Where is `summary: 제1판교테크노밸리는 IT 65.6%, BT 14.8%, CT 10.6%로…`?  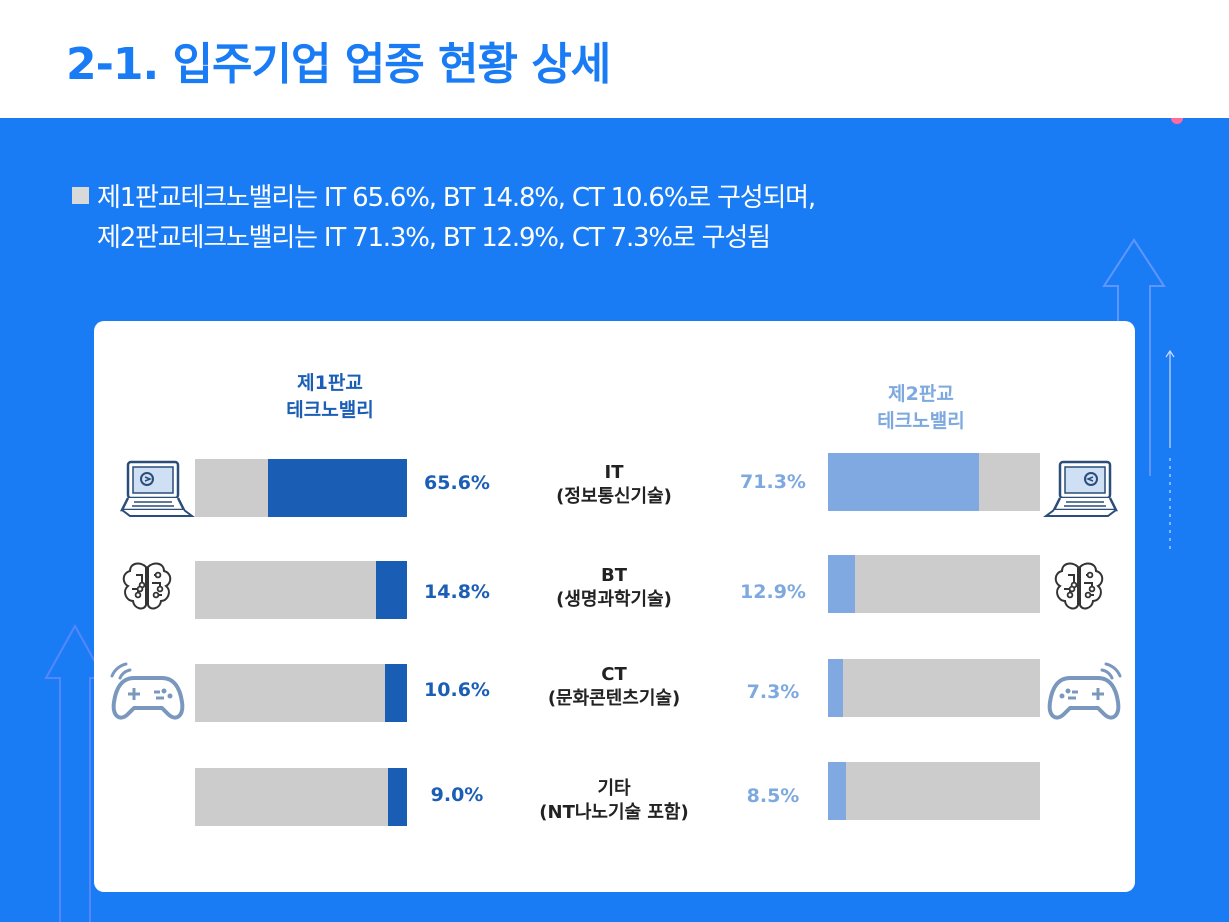
summary: 제1판교테크노밸리는 IT 65.6%, BT 14.8%, CT 10.6%로… is located at coordinates (444, 218).